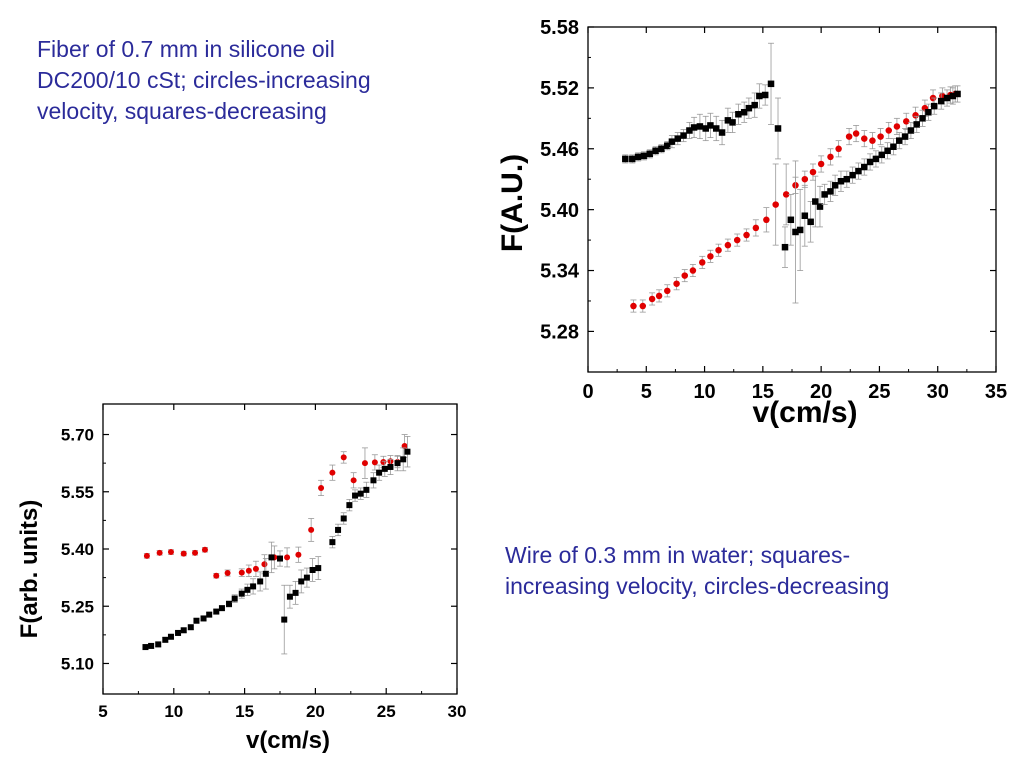 The width and height of the screenshot is (1024, 768). Describe the element at coordinates (559, 333) in the screenshot. I see `y-tick-label: 5.28` at that location.